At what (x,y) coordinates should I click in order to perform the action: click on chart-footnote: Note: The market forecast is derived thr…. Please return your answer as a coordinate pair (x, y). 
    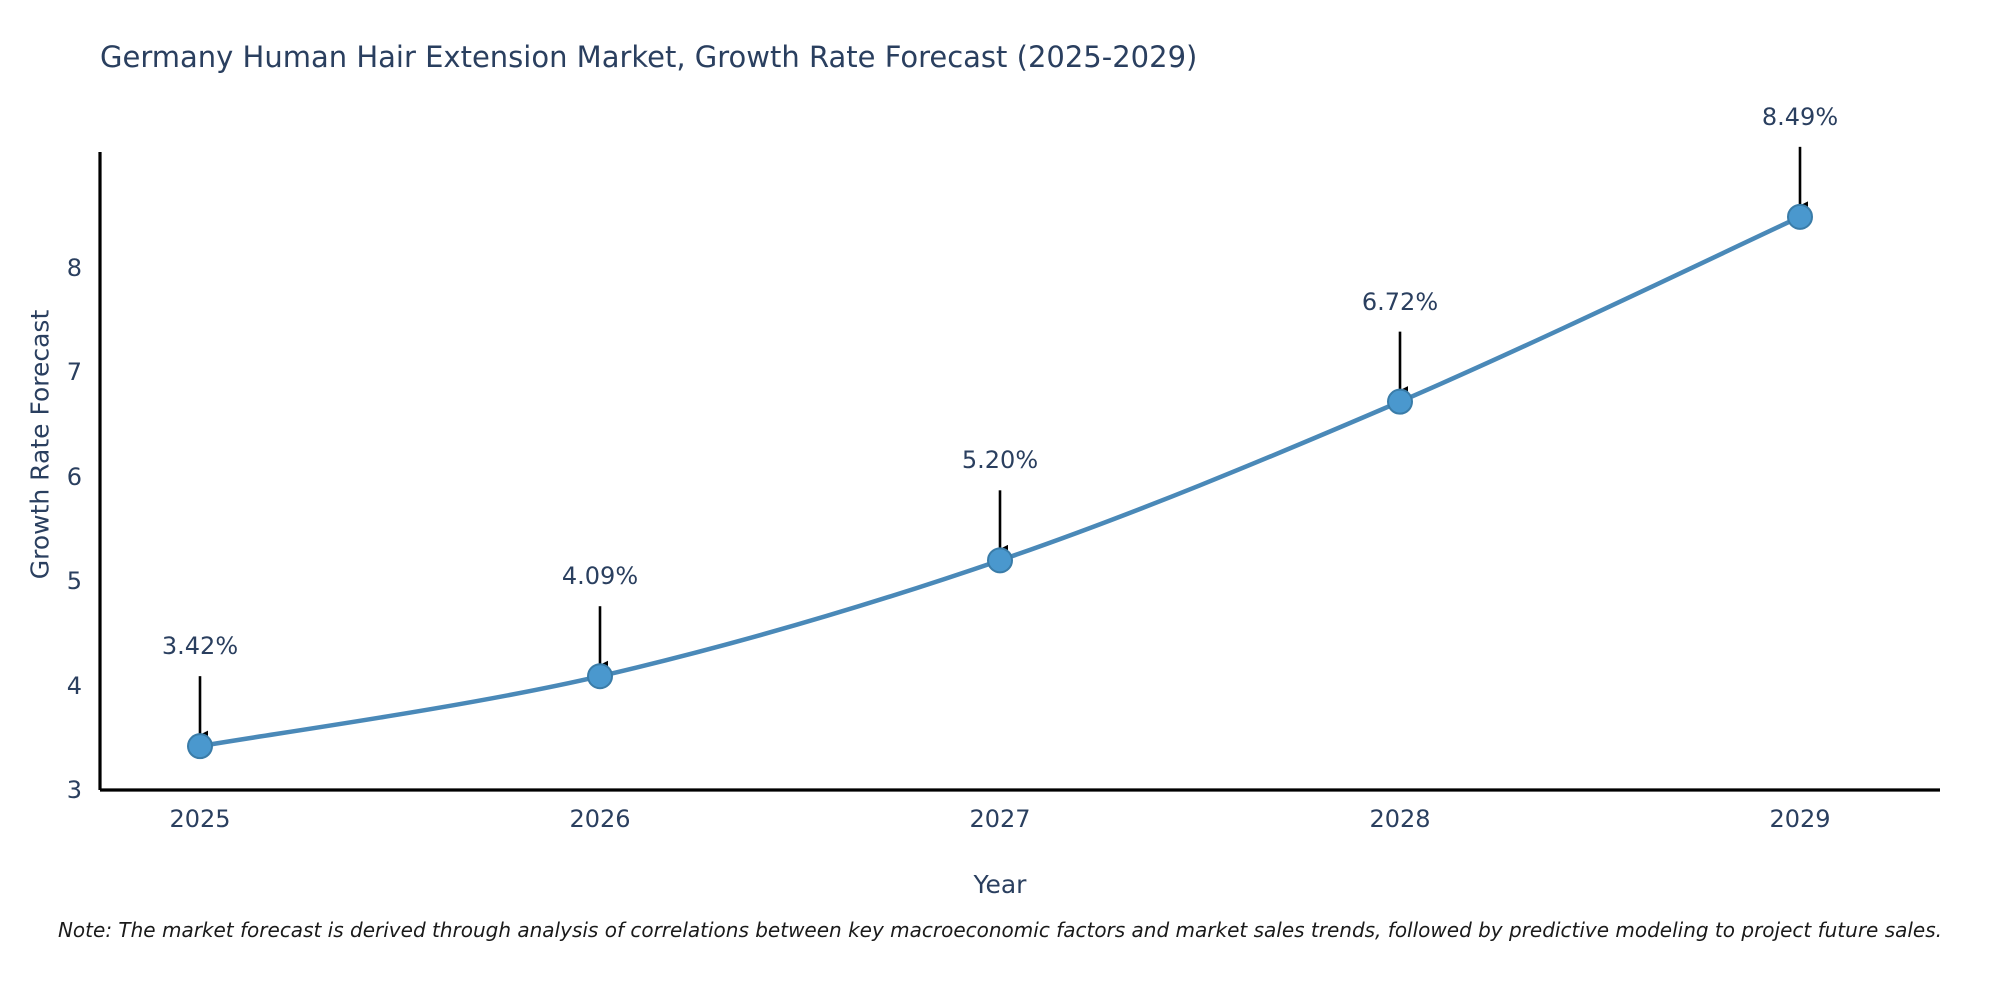
    Looking at the image, I should click on (1000, 930).